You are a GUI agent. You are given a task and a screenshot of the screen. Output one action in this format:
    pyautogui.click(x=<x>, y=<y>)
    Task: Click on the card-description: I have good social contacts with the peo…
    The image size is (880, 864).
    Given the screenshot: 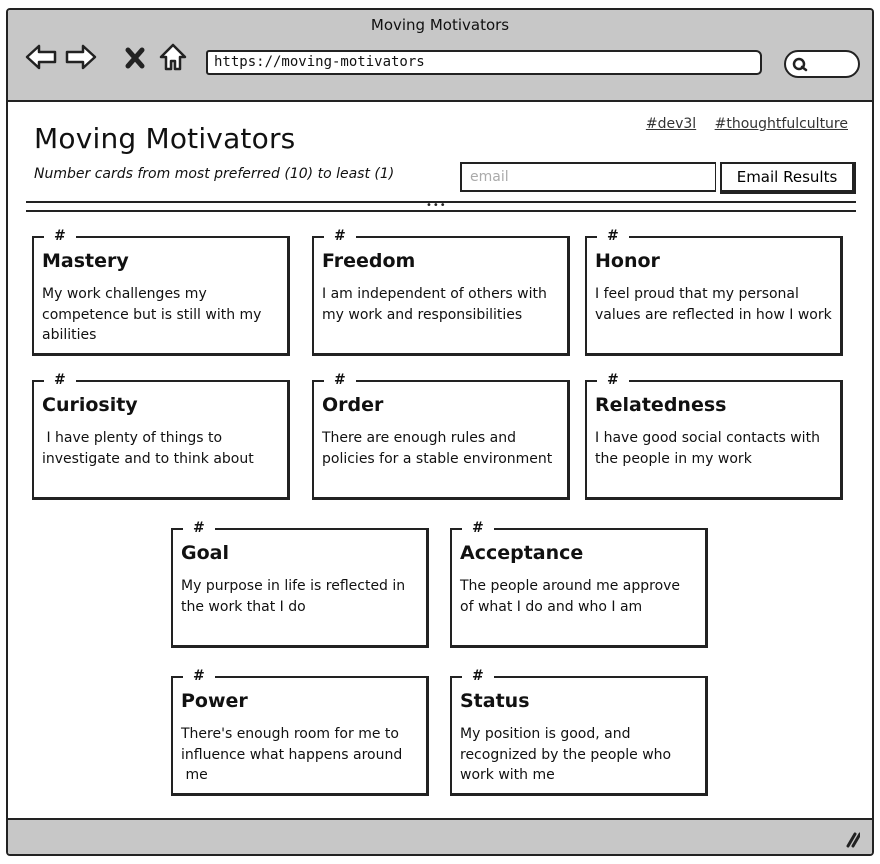 What is the action you would take?
    pyautogui.click(x=710, y=448)
    